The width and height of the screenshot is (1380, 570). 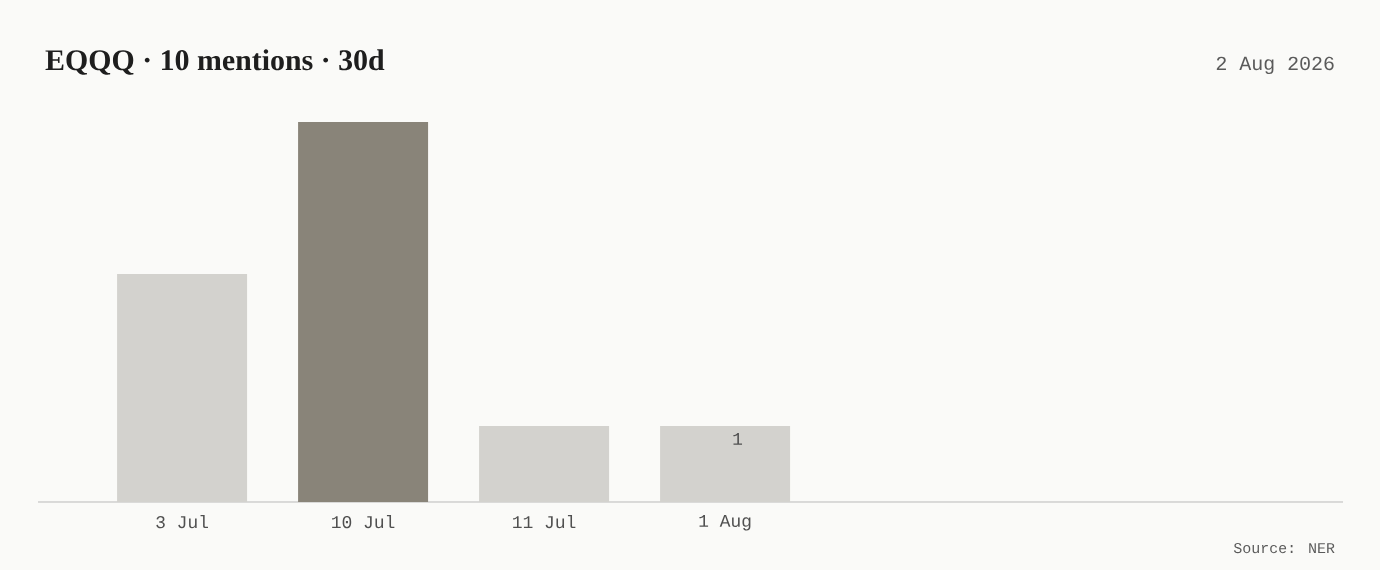 I want to click on source-note: Source: NER, so click(x=1284, y=548).